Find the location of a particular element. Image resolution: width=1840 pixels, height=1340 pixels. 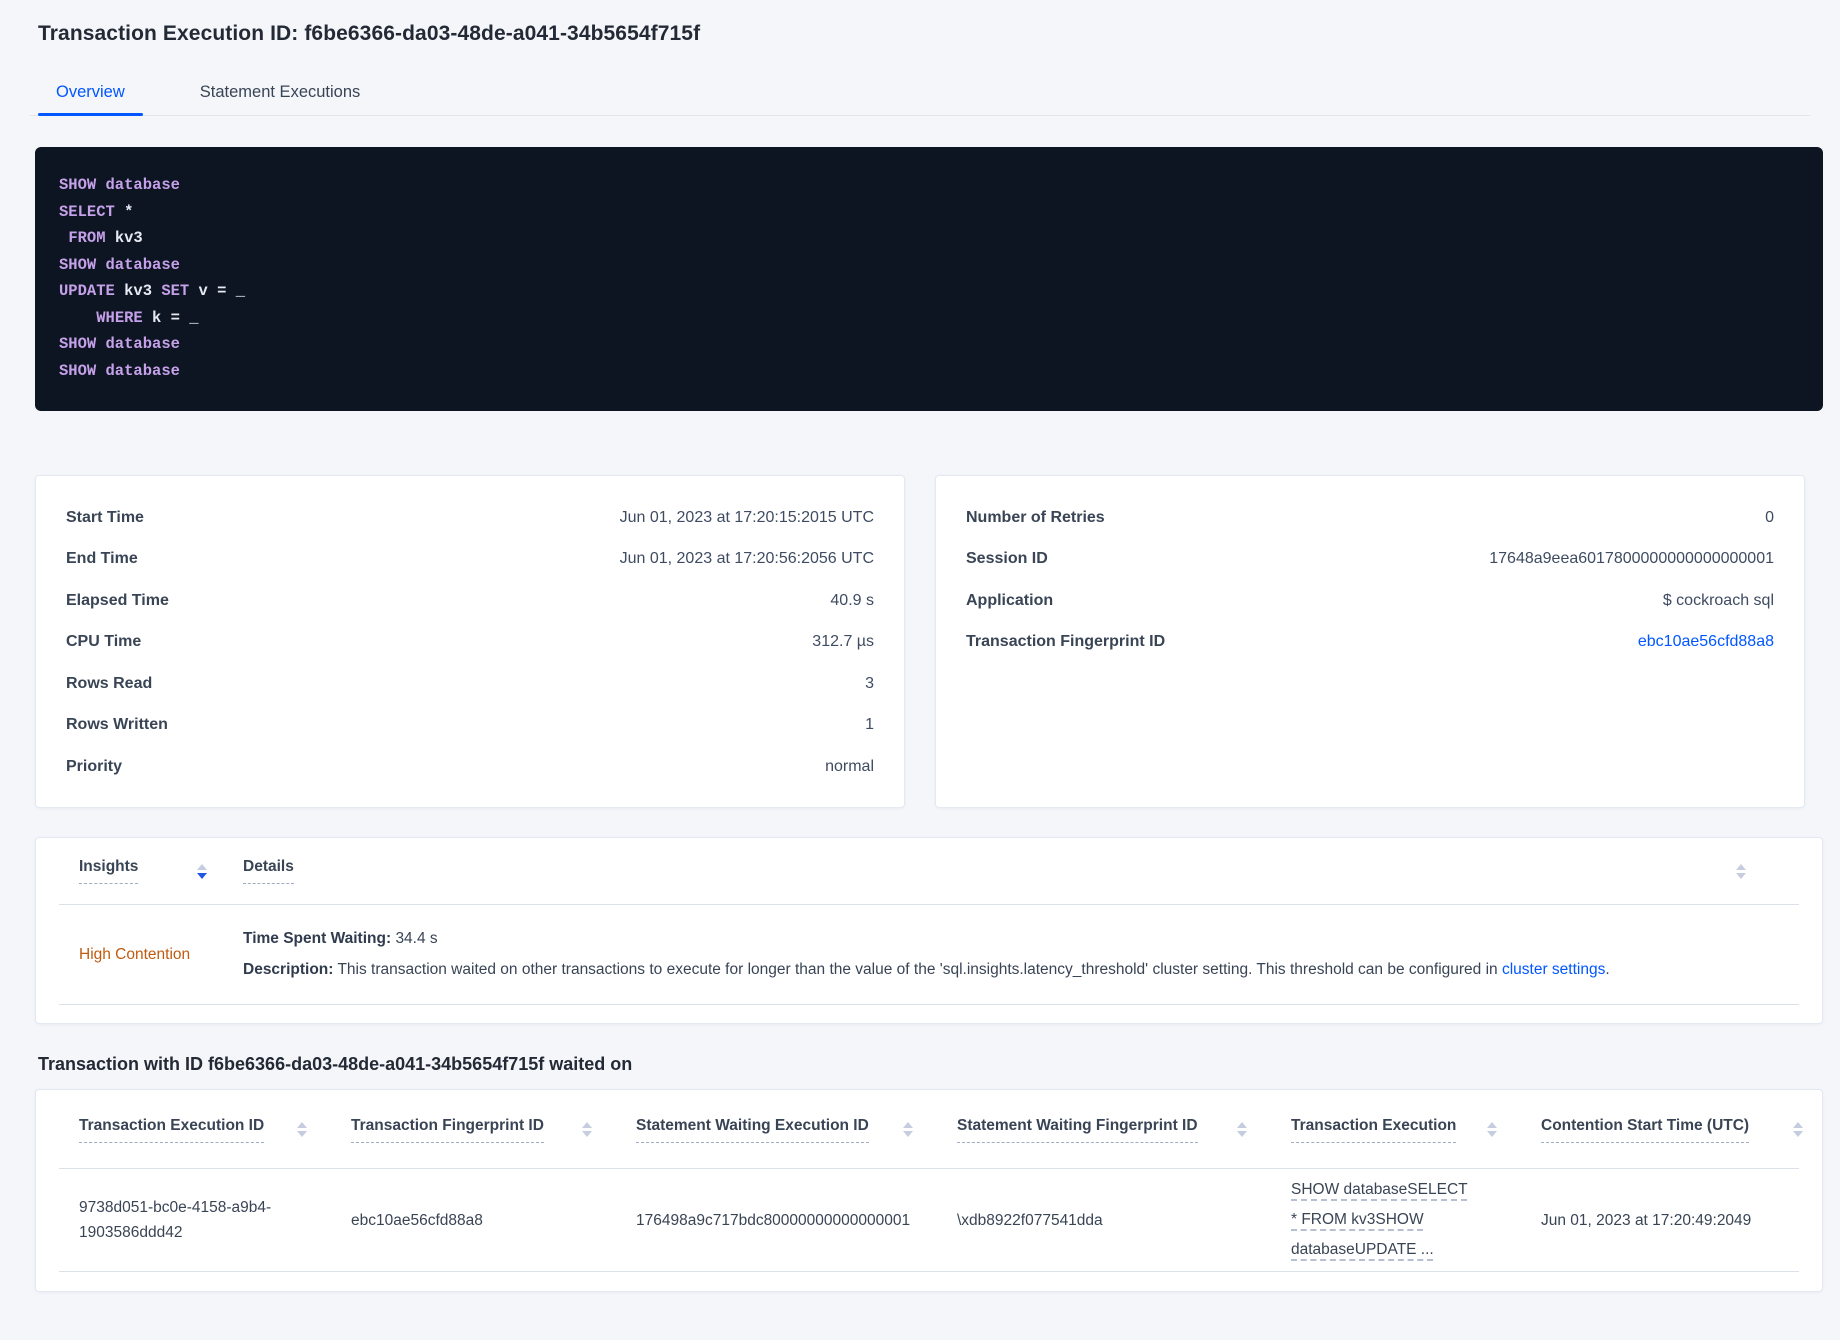

sql-line: SELECT * is located at coordinates (96, 211).